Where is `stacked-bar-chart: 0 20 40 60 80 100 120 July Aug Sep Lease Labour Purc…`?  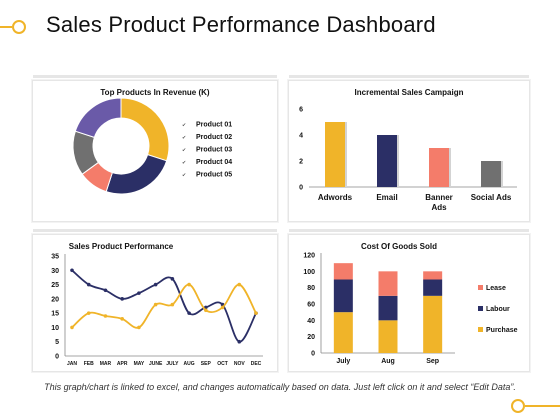
stacked-bar-chart: 0 20 40 60 80 100 120 July Aug Sep Lease Labour Purc… is located at coordinates (410, 309).